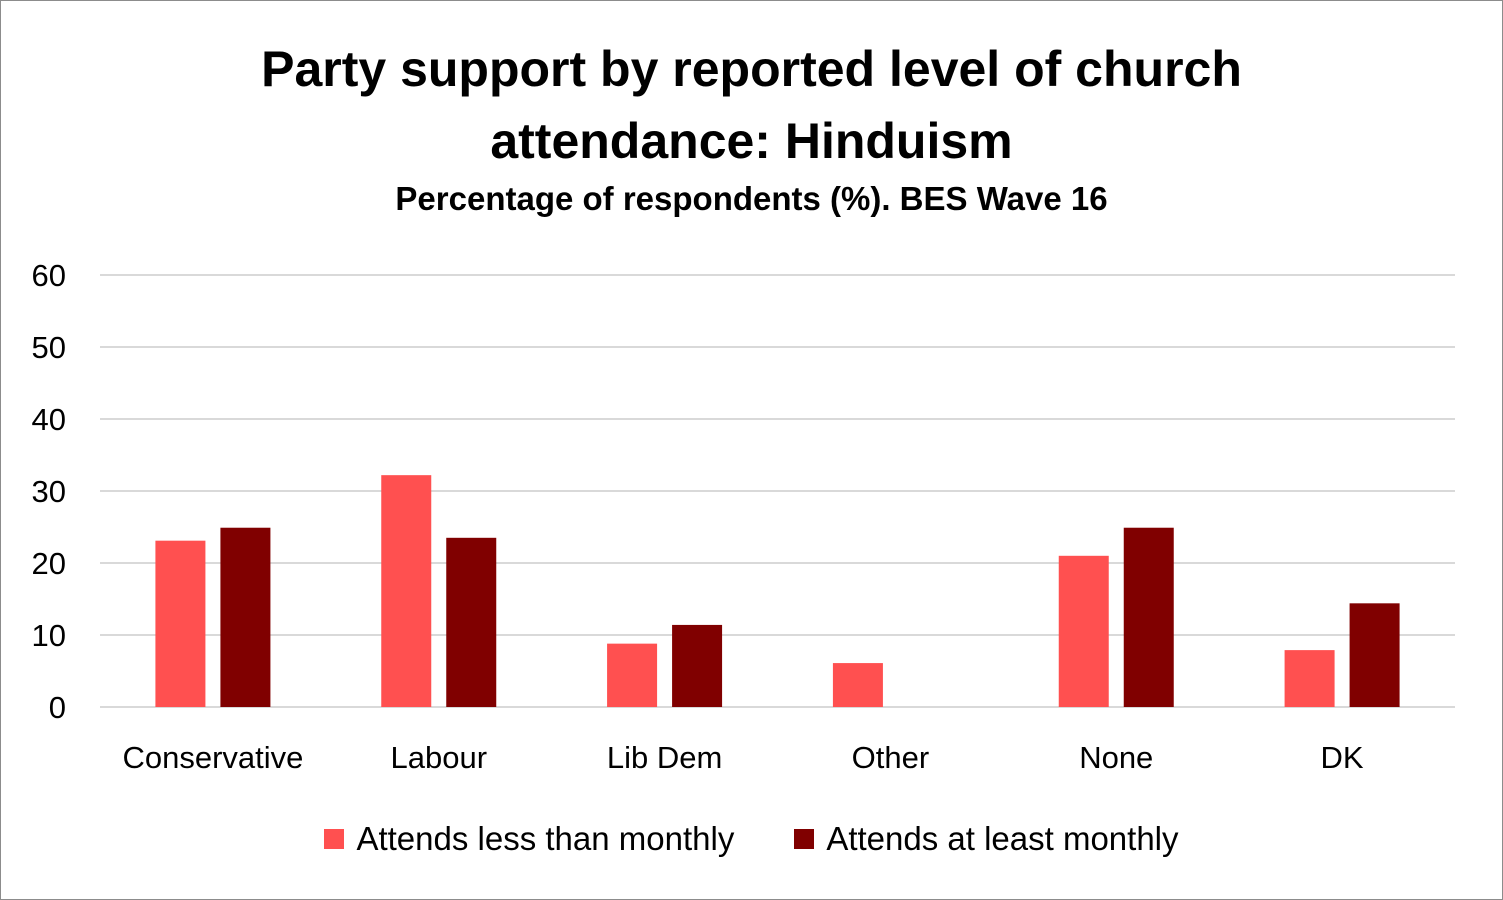  I want to click on legend-item-at-least-monthly: Attends at least monthly, so click(986, 839).